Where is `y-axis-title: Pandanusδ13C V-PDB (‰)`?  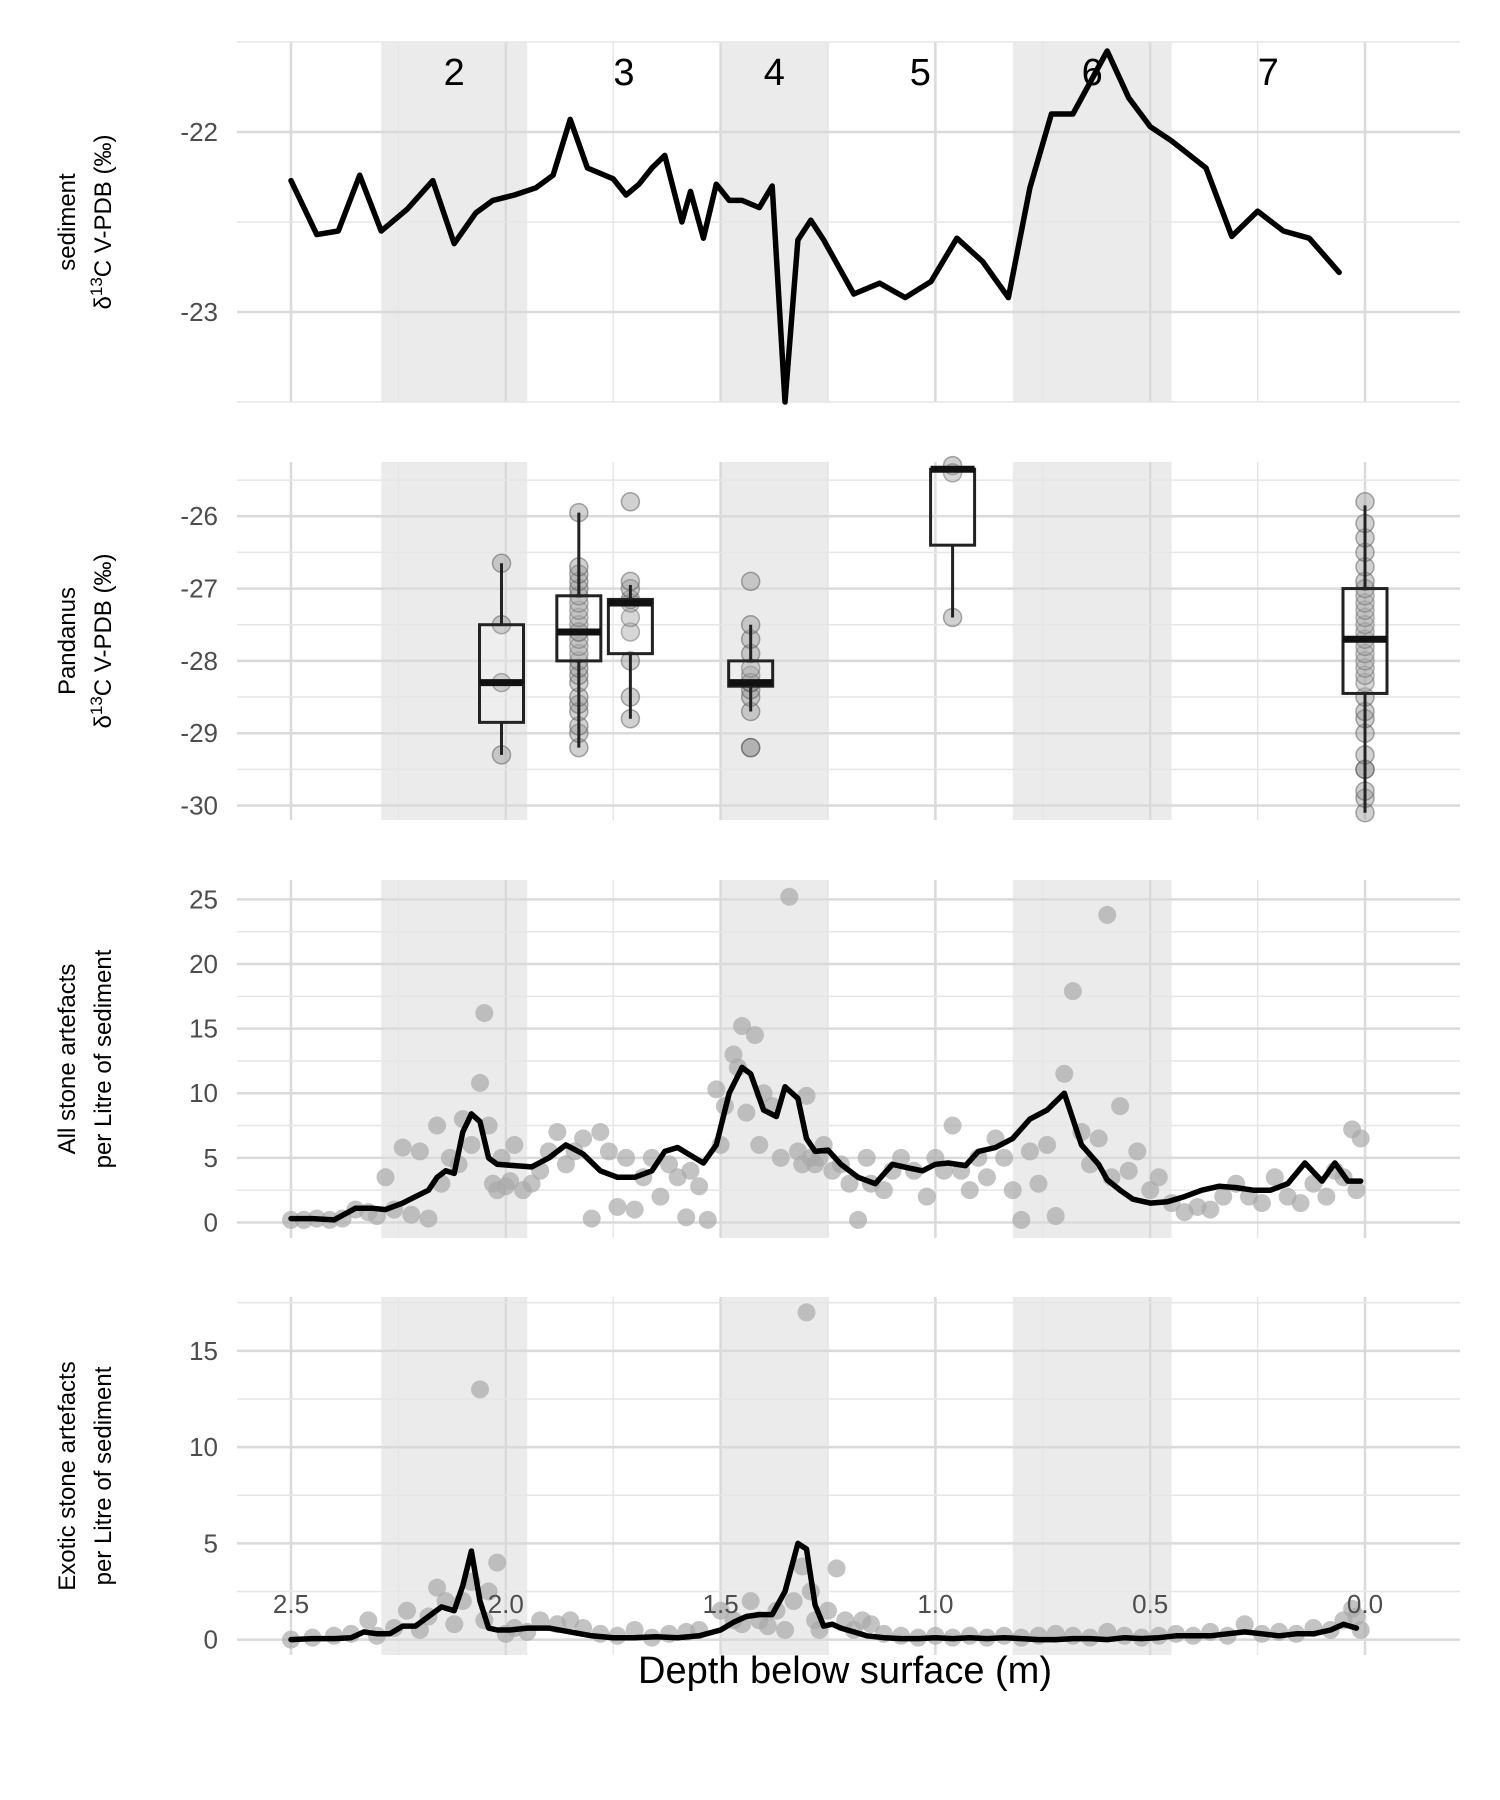 y-axis-title: Pandanusδ13C V-PDB (‰) is located at coordinates (85, 641).